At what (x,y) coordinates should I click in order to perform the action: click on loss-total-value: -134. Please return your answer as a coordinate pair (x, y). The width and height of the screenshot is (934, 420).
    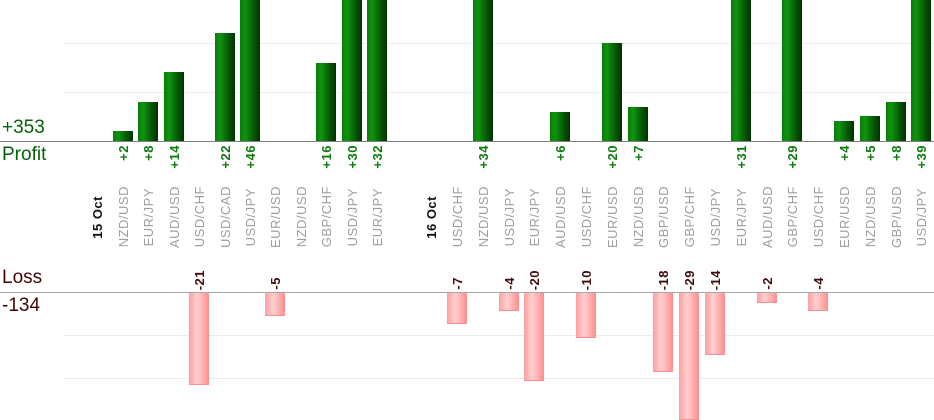
    Looking at the image, I should click on (21, 305).